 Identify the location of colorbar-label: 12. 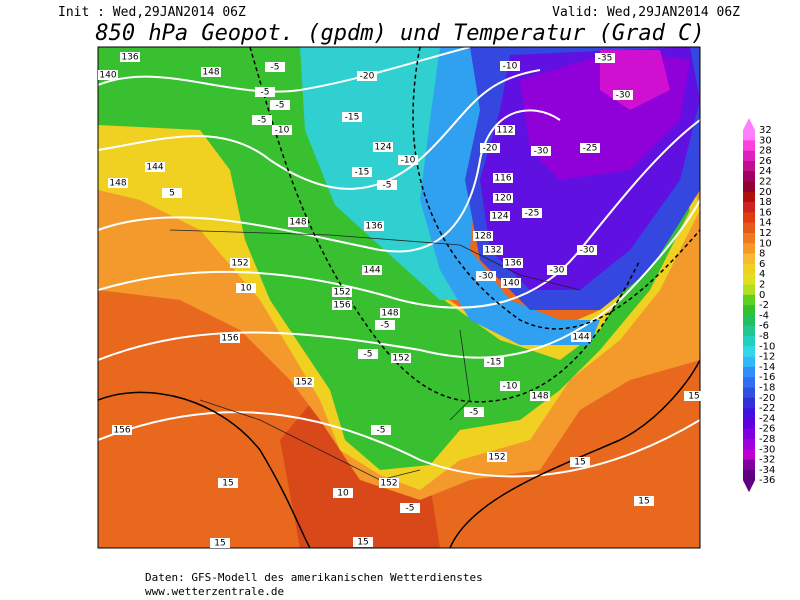
(765, 233).